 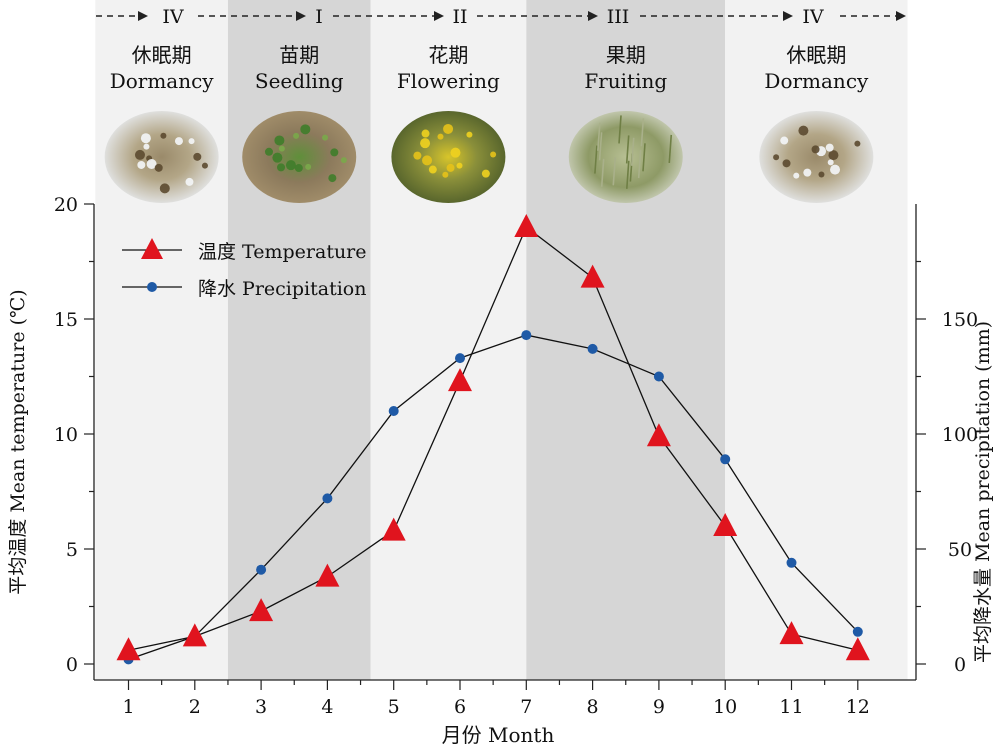 I want to click on y-left-tick-label-10: 10, so click(x=66, y=435).